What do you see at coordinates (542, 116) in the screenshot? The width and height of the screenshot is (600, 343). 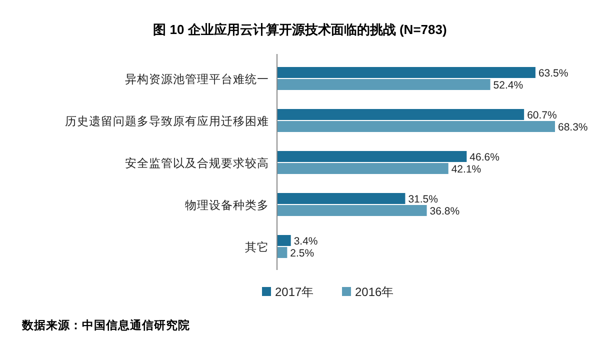 I see `data-label: 60.7%` at bounding box center [542, 116].